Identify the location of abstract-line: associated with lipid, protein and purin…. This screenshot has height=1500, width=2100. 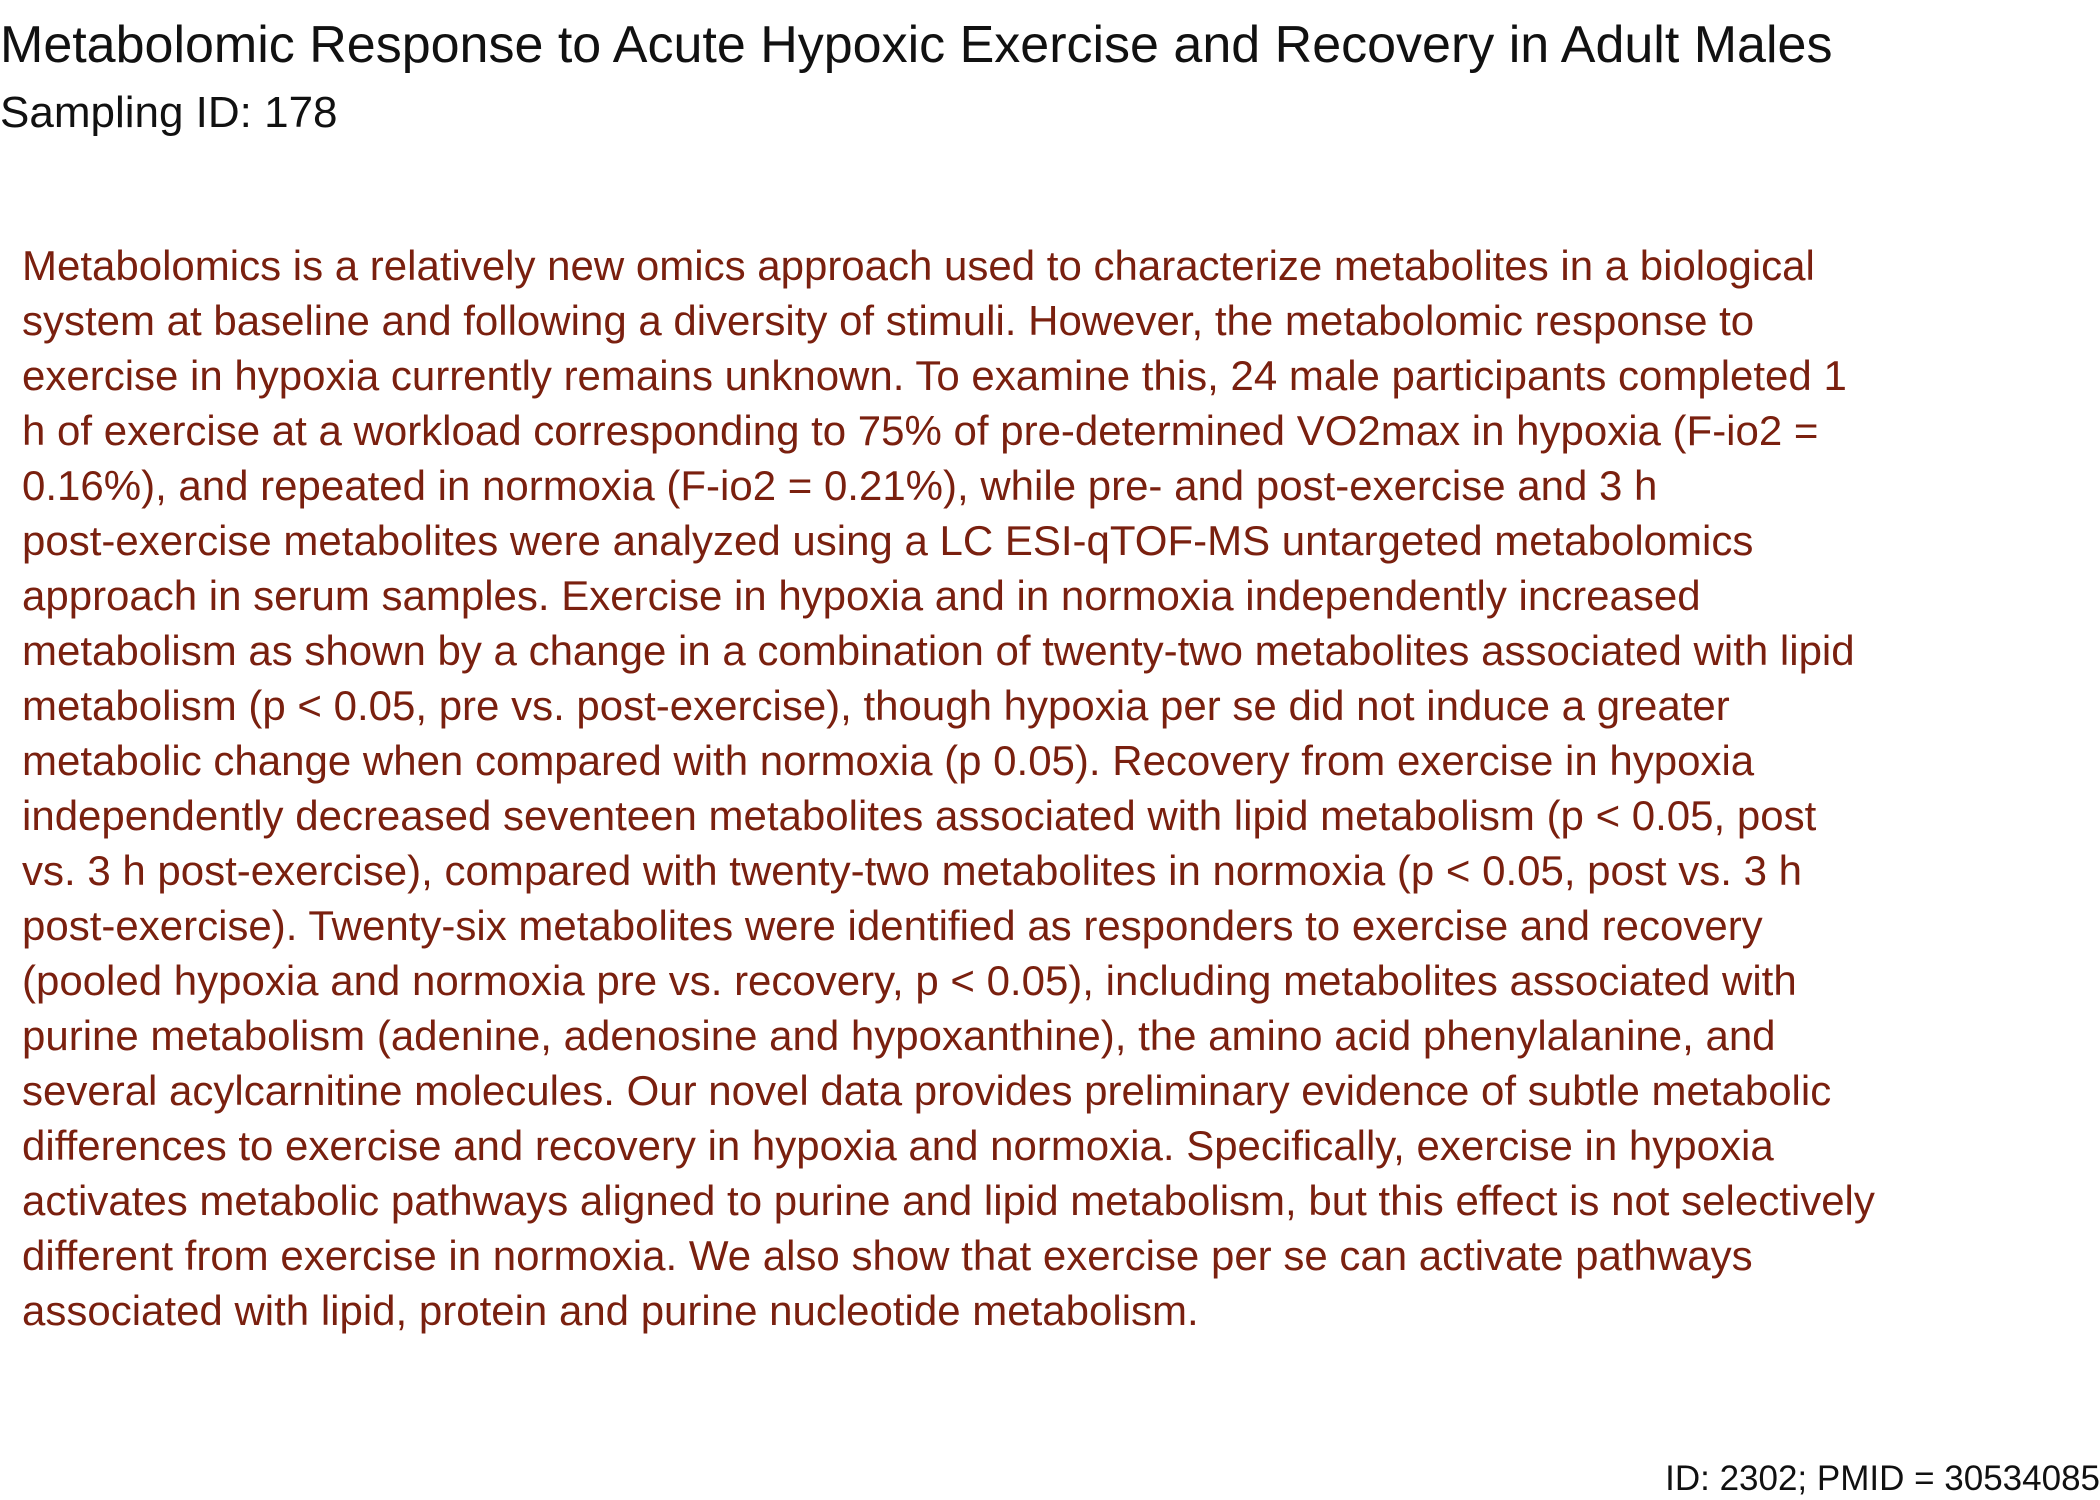
(610, 1310).